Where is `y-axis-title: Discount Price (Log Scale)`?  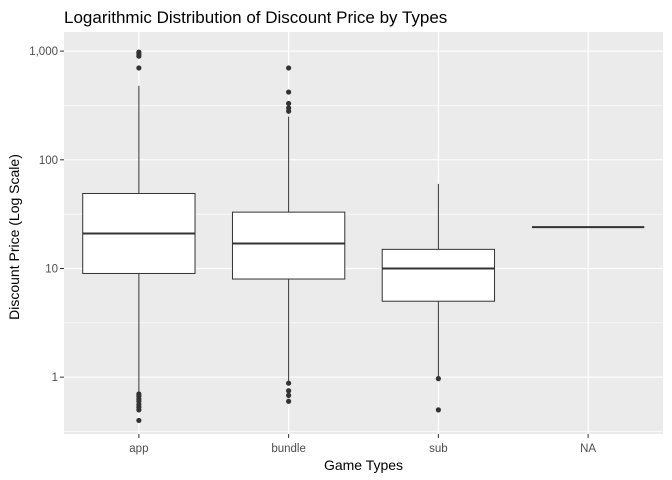
y-axis-title: Discount Price (Log Scale) is located at coordinates (14, 237).